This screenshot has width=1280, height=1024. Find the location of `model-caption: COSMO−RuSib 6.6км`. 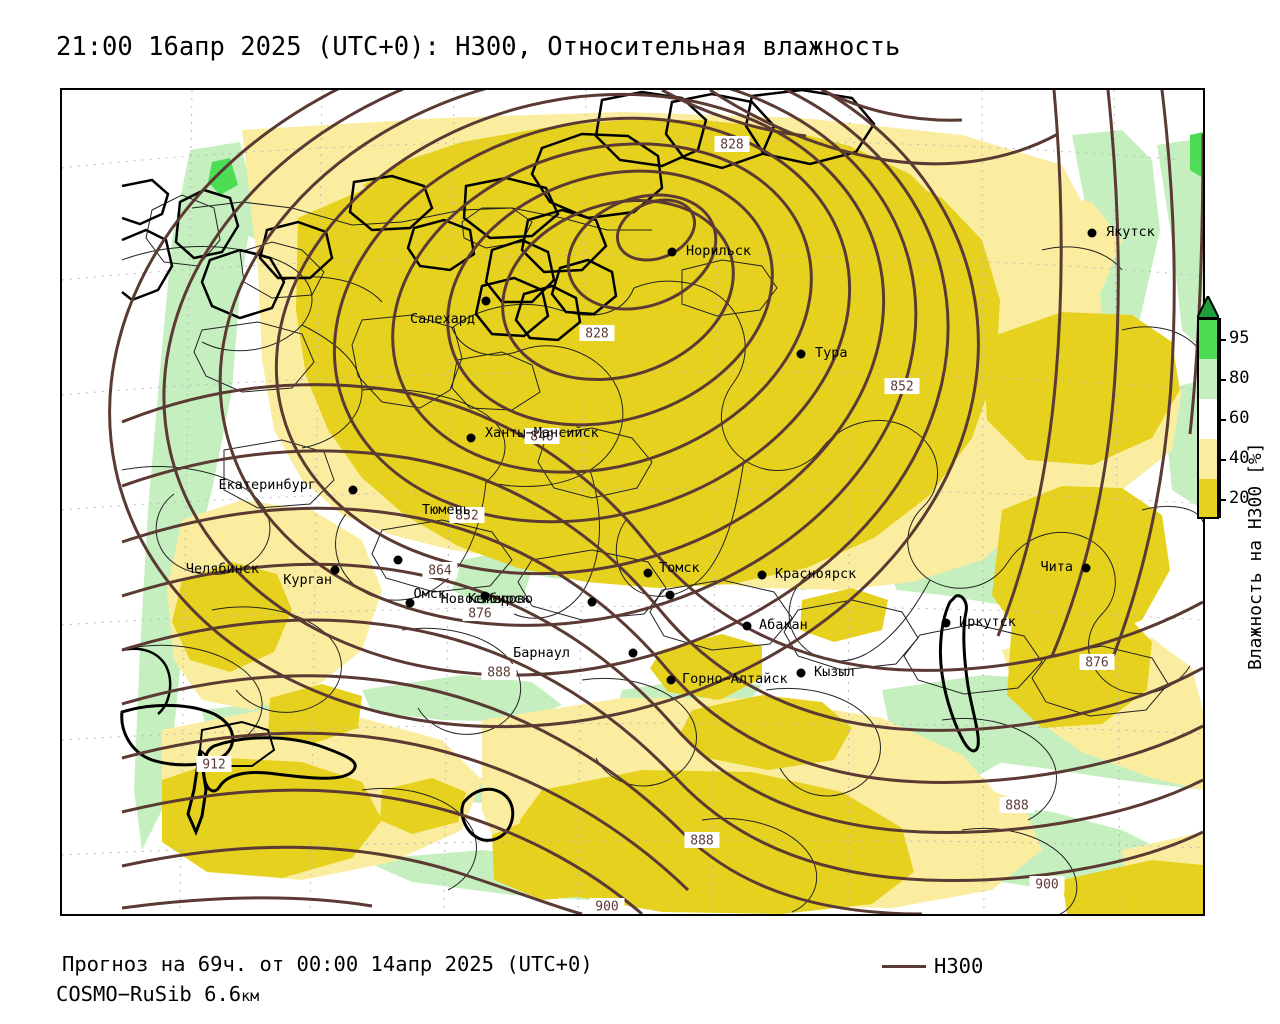

model-caption: COSMO−RuSib 6.6км is located at coordinates (157, 994).